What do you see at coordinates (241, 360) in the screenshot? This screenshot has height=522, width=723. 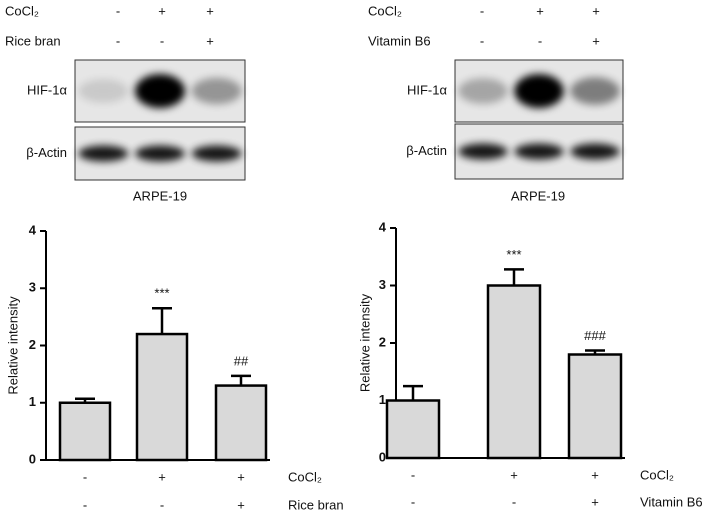 I see `significance-label: ##` at bounding box center [241, 360].